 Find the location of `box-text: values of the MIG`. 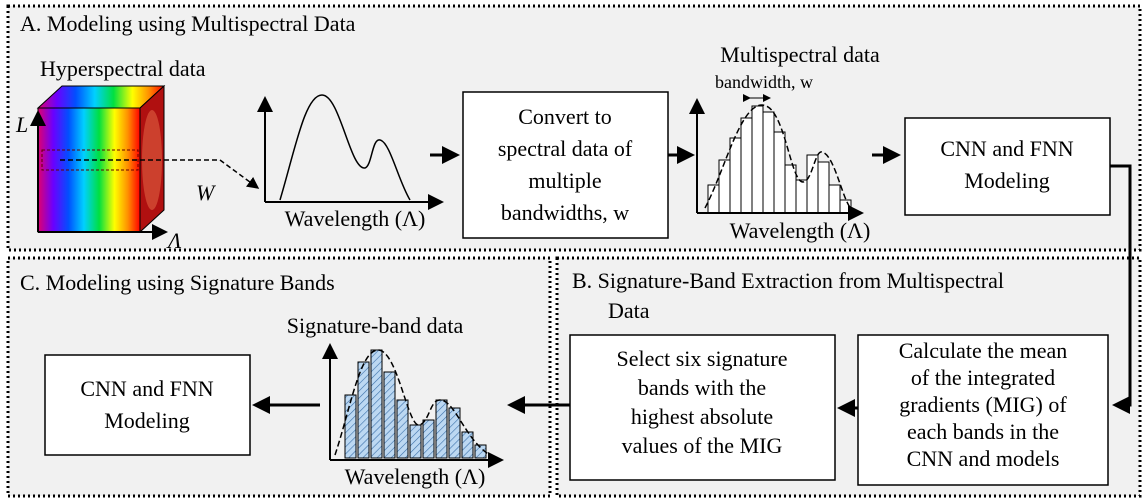

box-text: values of the MIG is located at coordinates (702, 445).